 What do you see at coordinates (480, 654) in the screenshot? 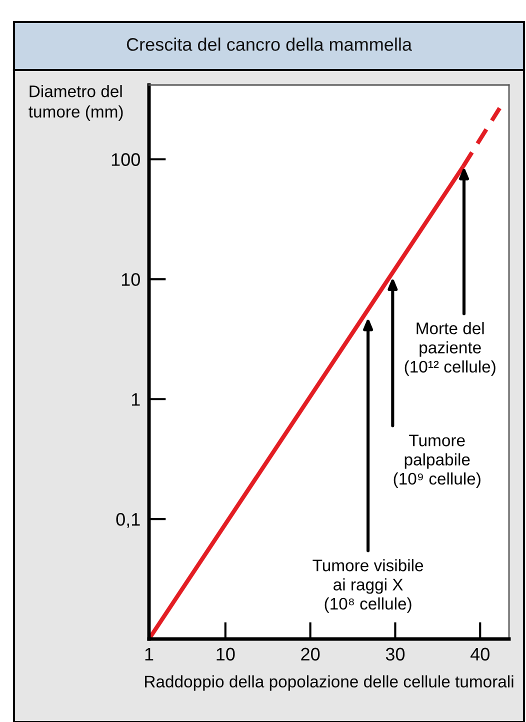
I see `x-tick-label: 40` at bounding box center [480, 654].